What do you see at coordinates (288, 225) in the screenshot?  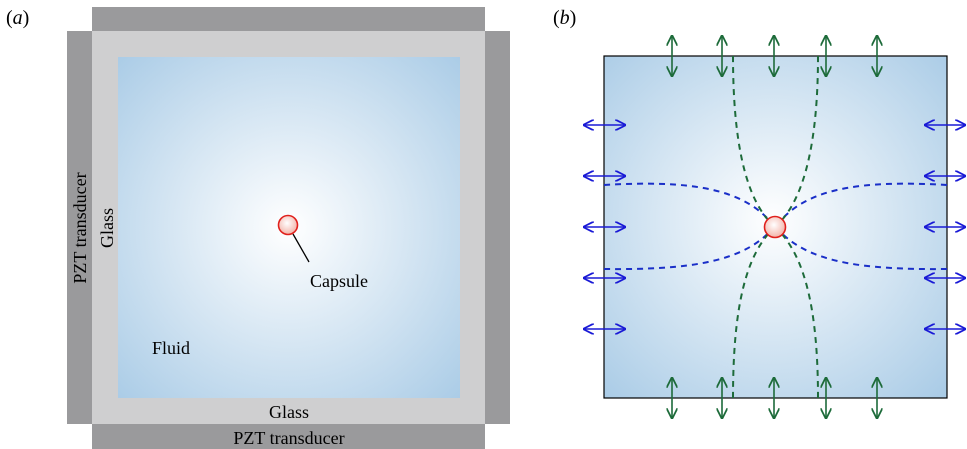 I see `capsule-circle` at bounding box center [288, 225].